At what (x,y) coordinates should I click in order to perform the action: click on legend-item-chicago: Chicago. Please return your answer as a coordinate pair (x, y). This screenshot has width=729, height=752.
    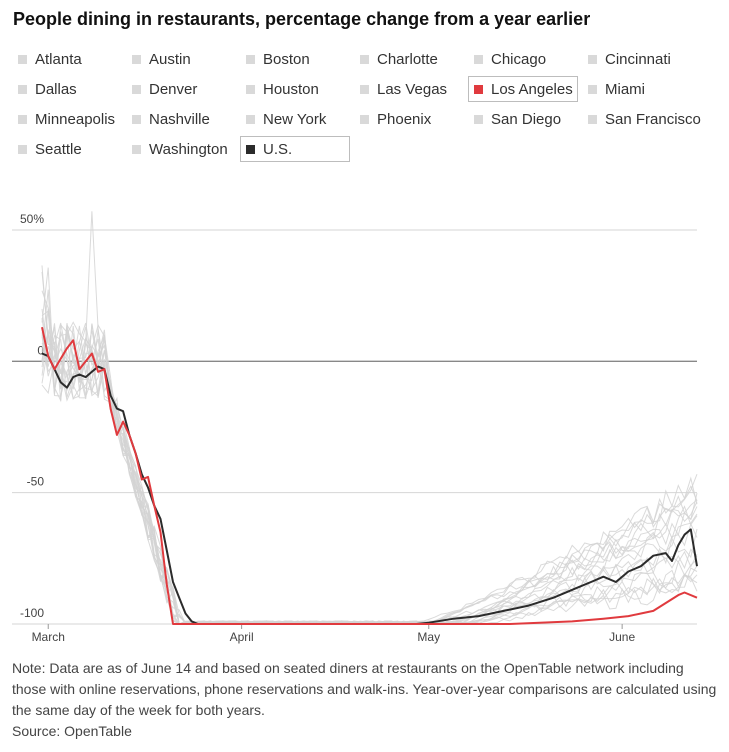
    Looking at the image, I should click on (523, 59).